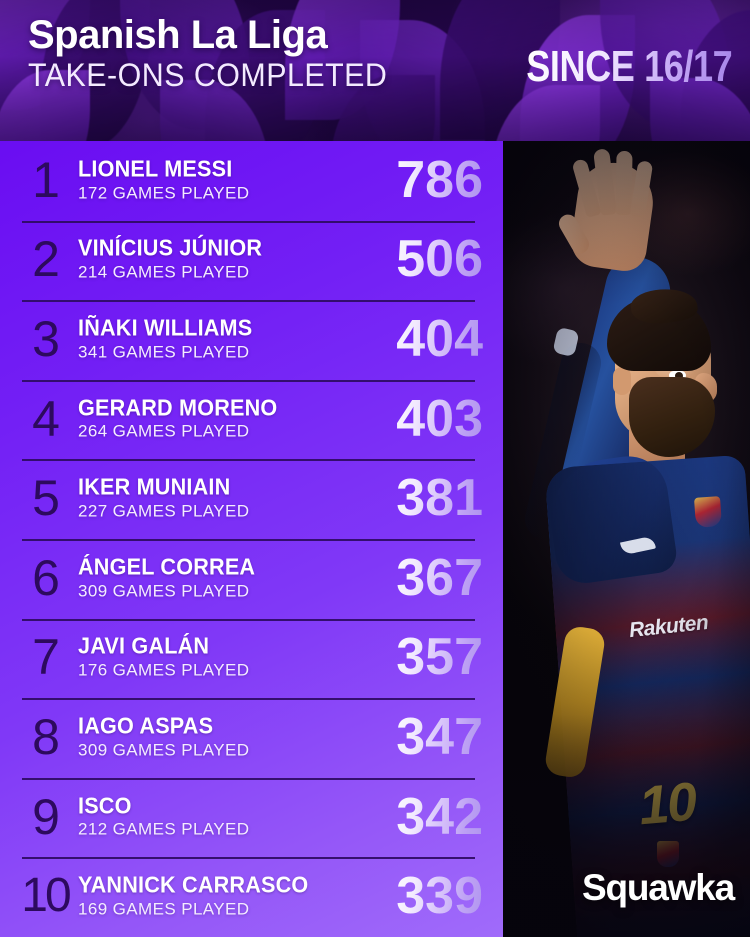 This screenshot has height=937, width=750. Describe the element at coordinates (164, 193) in the screenshot. I see `games-played-label: 172 GAMES PLAYED` at that location.